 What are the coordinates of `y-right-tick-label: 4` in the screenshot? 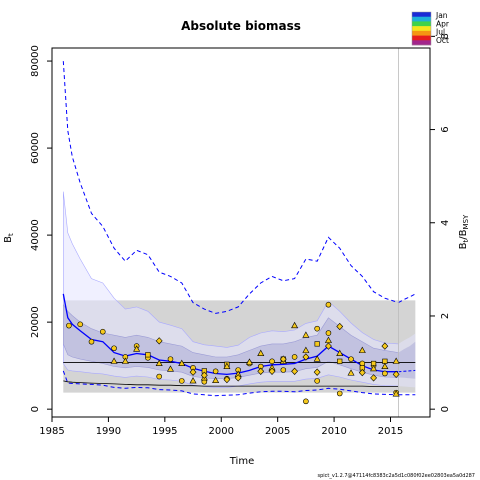 It's located at (445, 223).